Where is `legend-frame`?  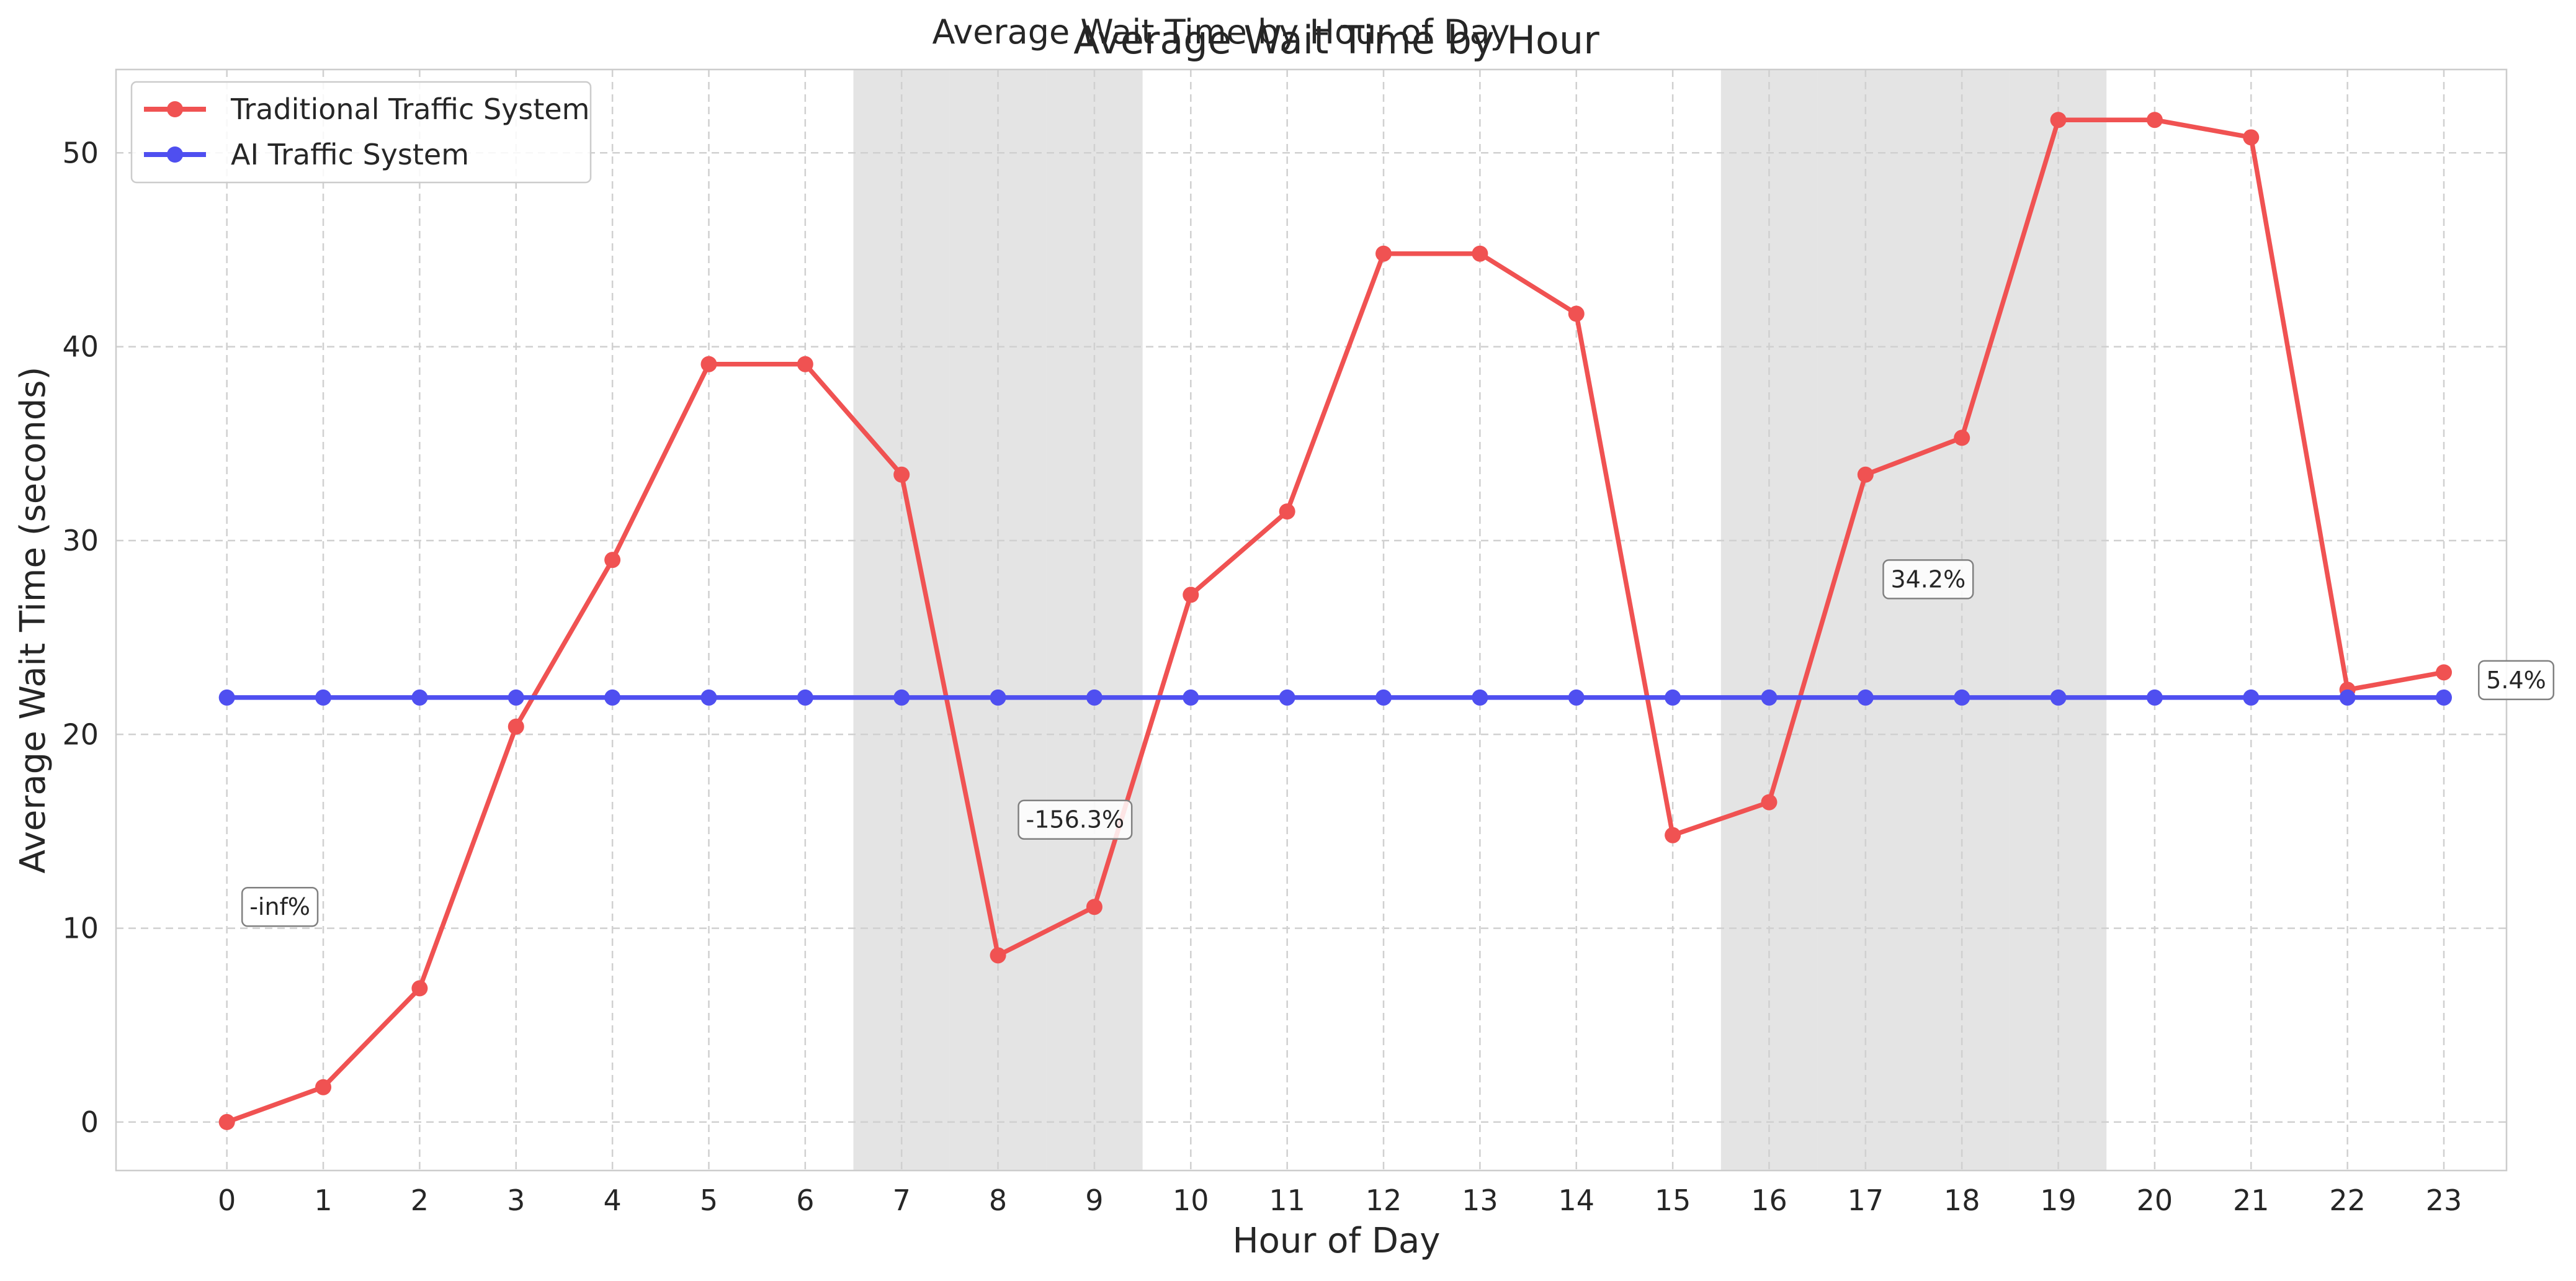
legend-frame is located at coordinates (361, 132).